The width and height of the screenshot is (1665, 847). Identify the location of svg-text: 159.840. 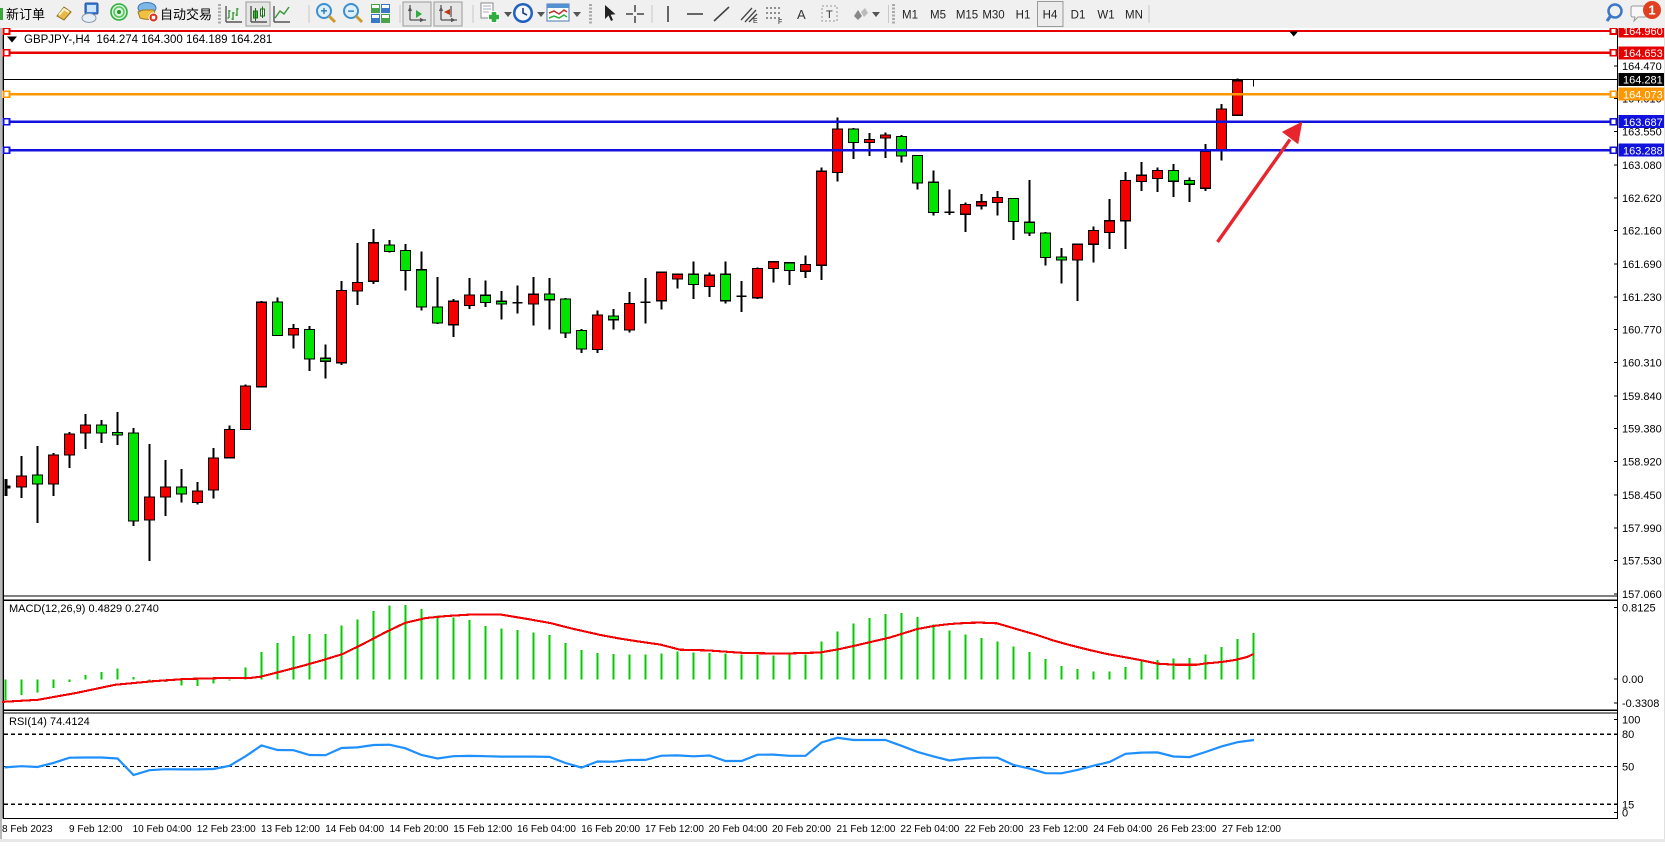
(1642, 397).